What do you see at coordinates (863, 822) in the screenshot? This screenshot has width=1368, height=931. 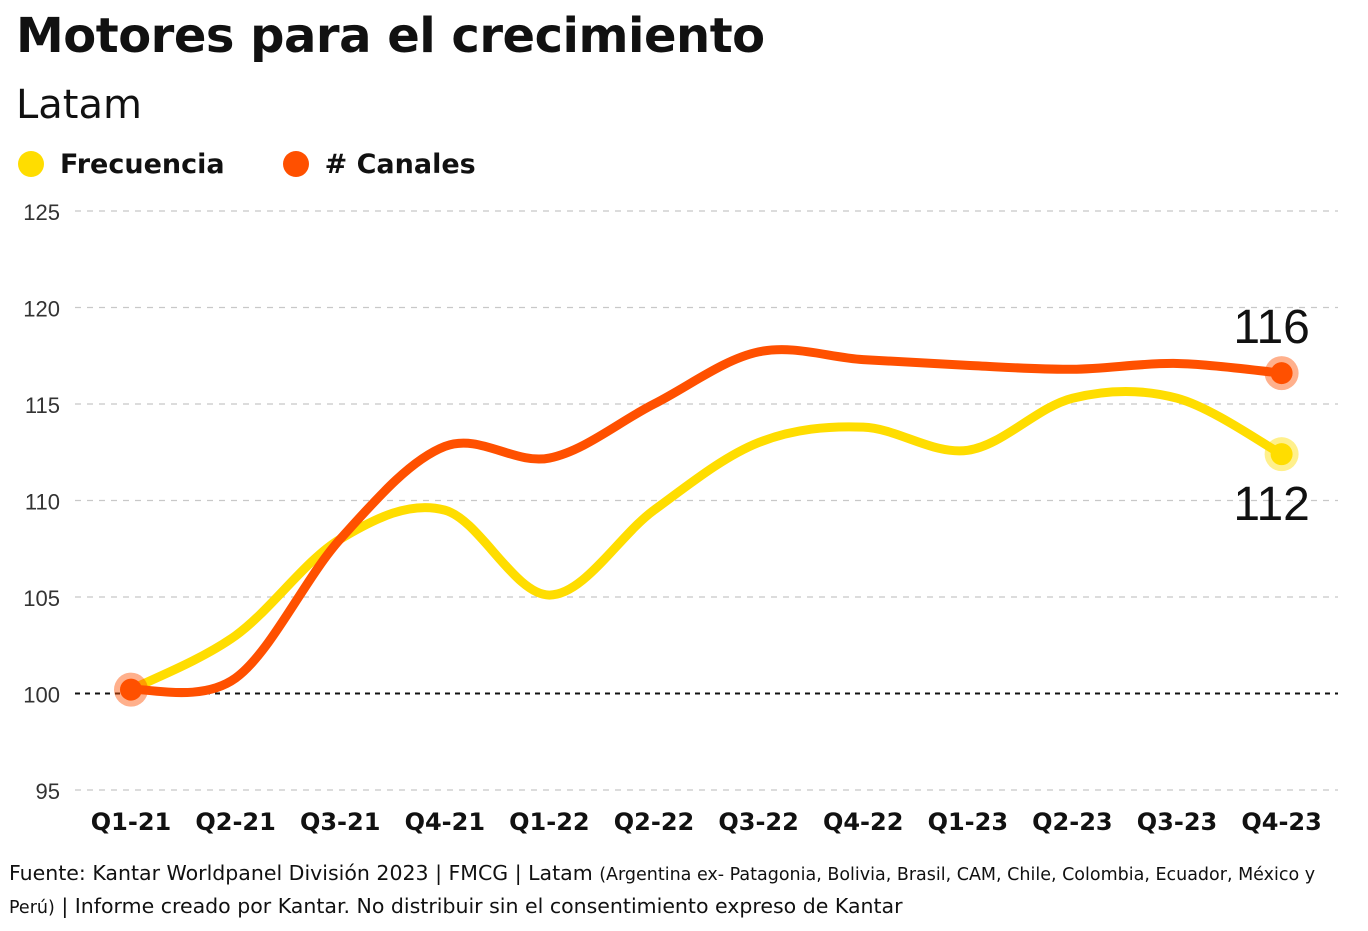 I see `x-tick-label: Q4-22` at bounding box center [863, 822].